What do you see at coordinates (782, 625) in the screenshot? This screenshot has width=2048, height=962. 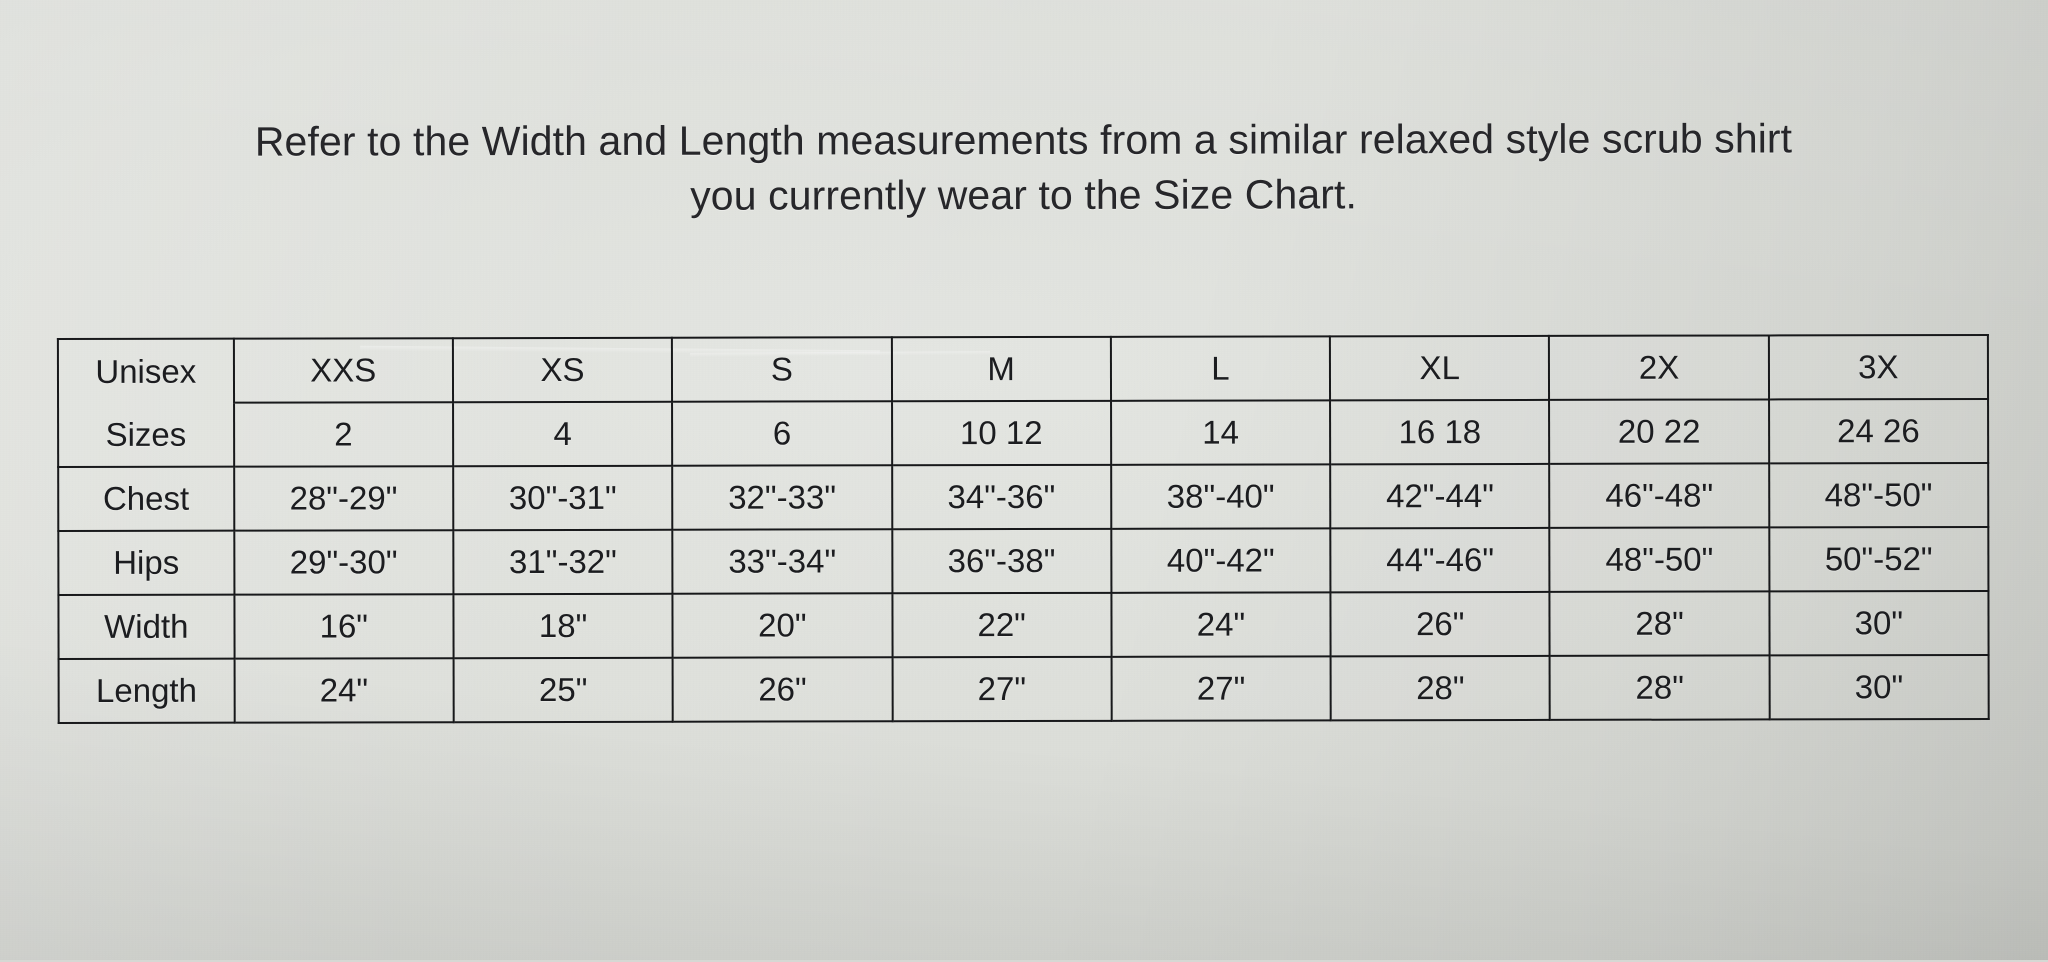 I see `cell-width-s: 20"` at bounding box center [782, 625].